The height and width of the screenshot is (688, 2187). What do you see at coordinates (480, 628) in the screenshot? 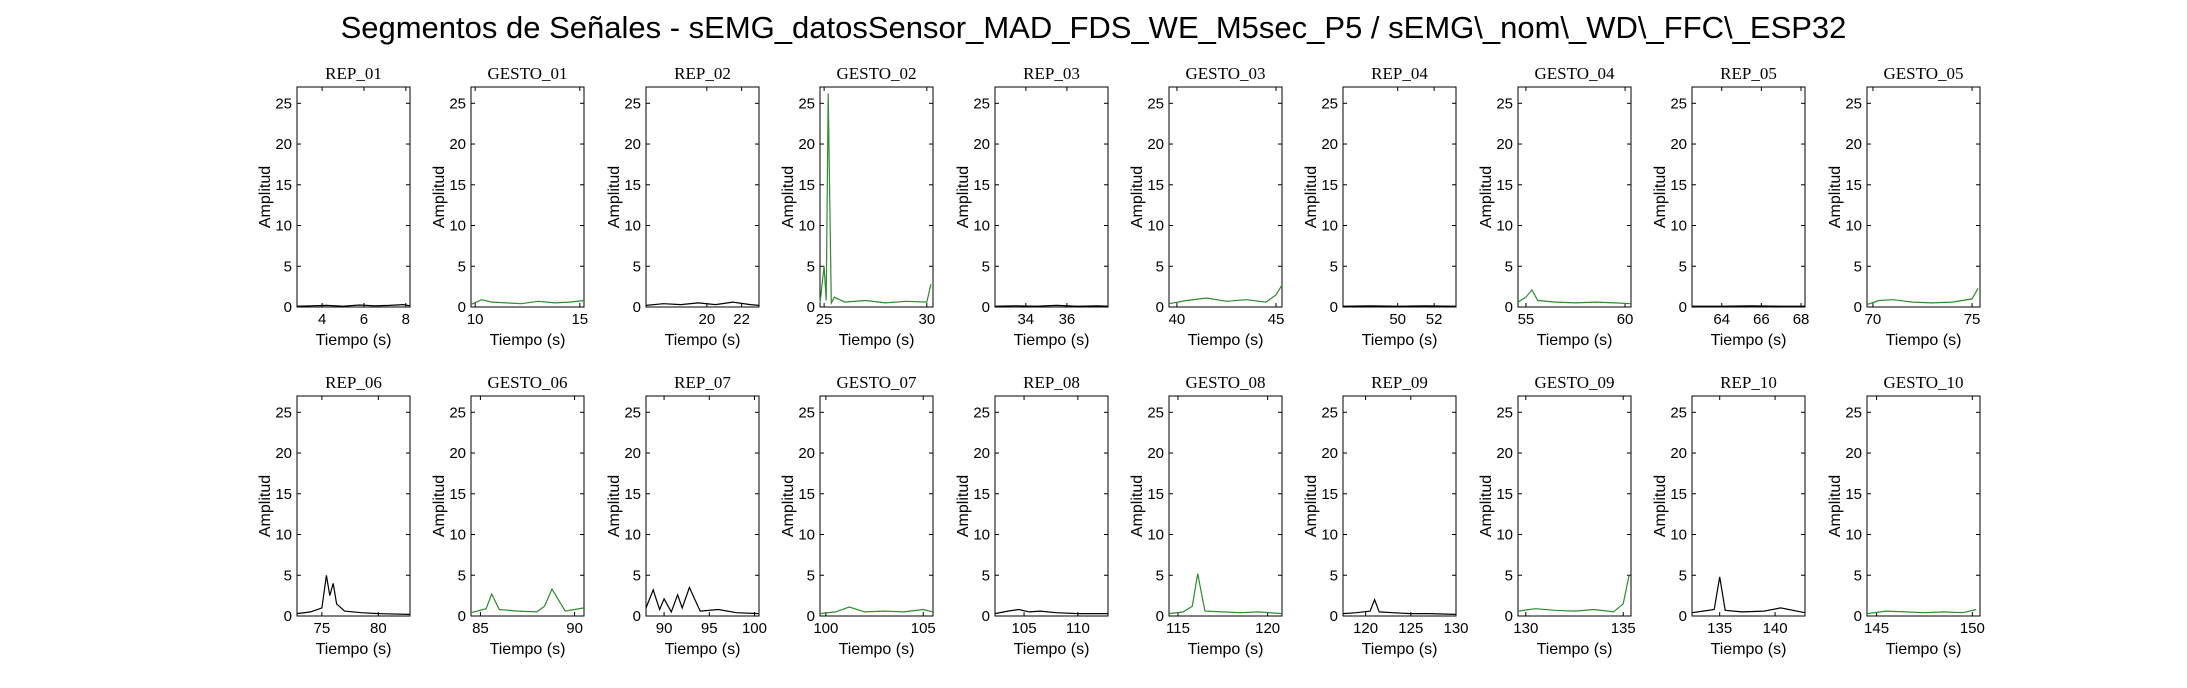
I see `x-tick-label: 85` at bounding box center [480, 628].